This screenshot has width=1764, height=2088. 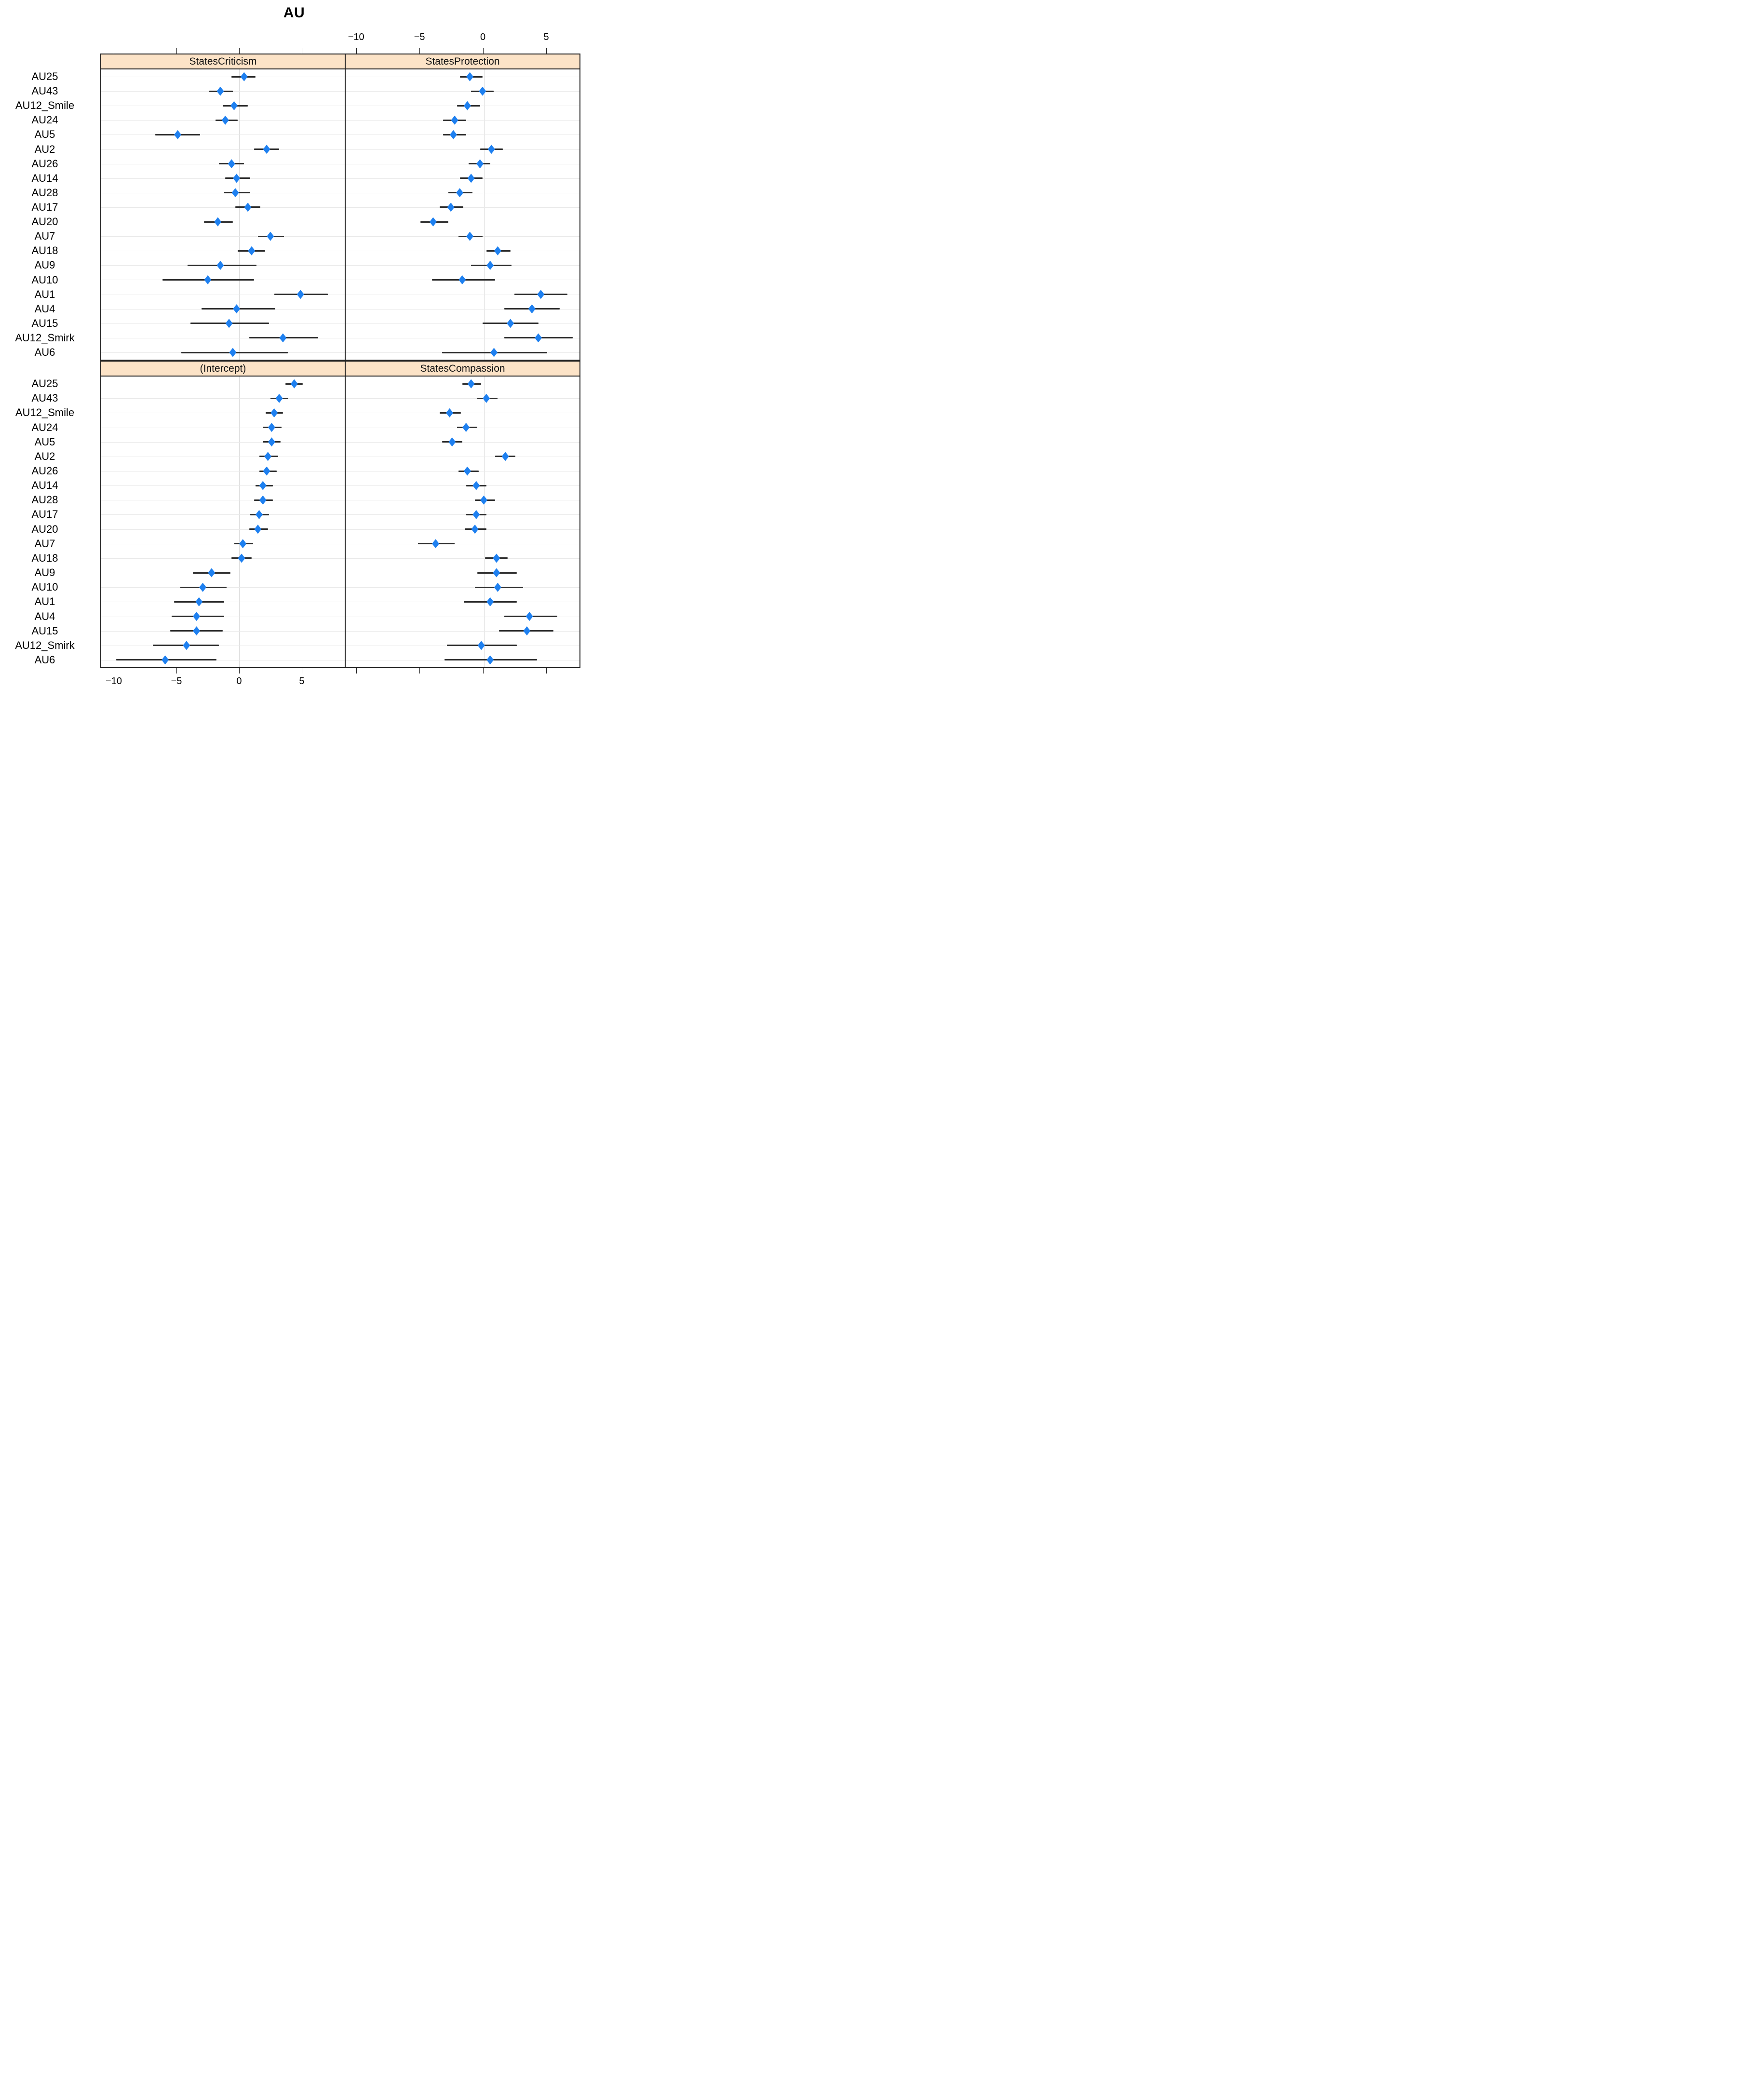 What do you see at coordinates (44, 163) in the screenshot?
I see `row-label: AU26` at bounding box center [44, 163].